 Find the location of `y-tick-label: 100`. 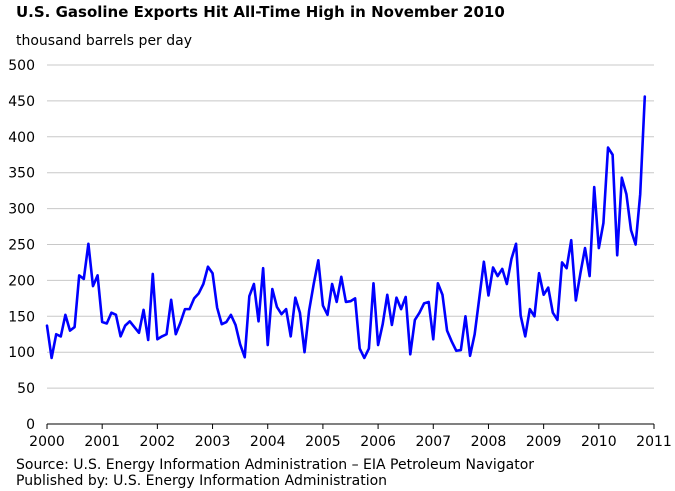

y-tick-label: 100 is located at coordinates (21, 353).